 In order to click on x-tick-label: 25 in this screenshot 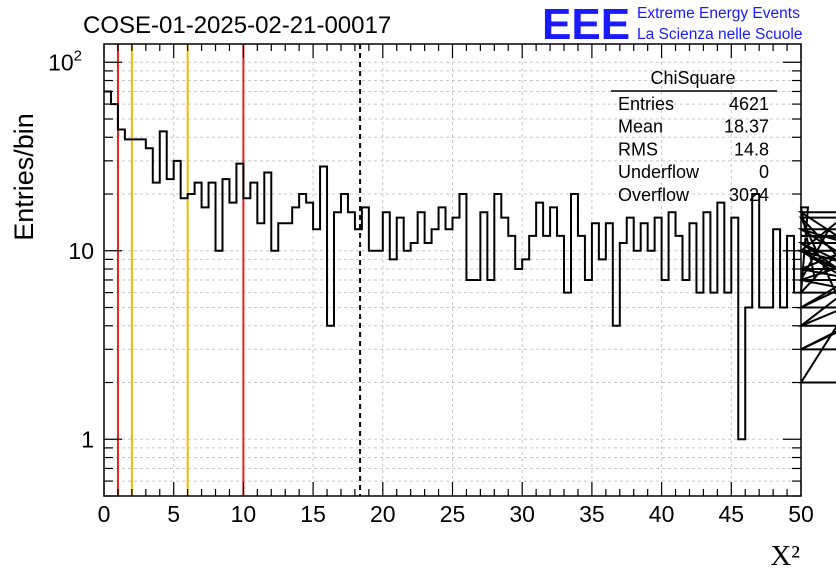, I will do `click(453, 514)`.